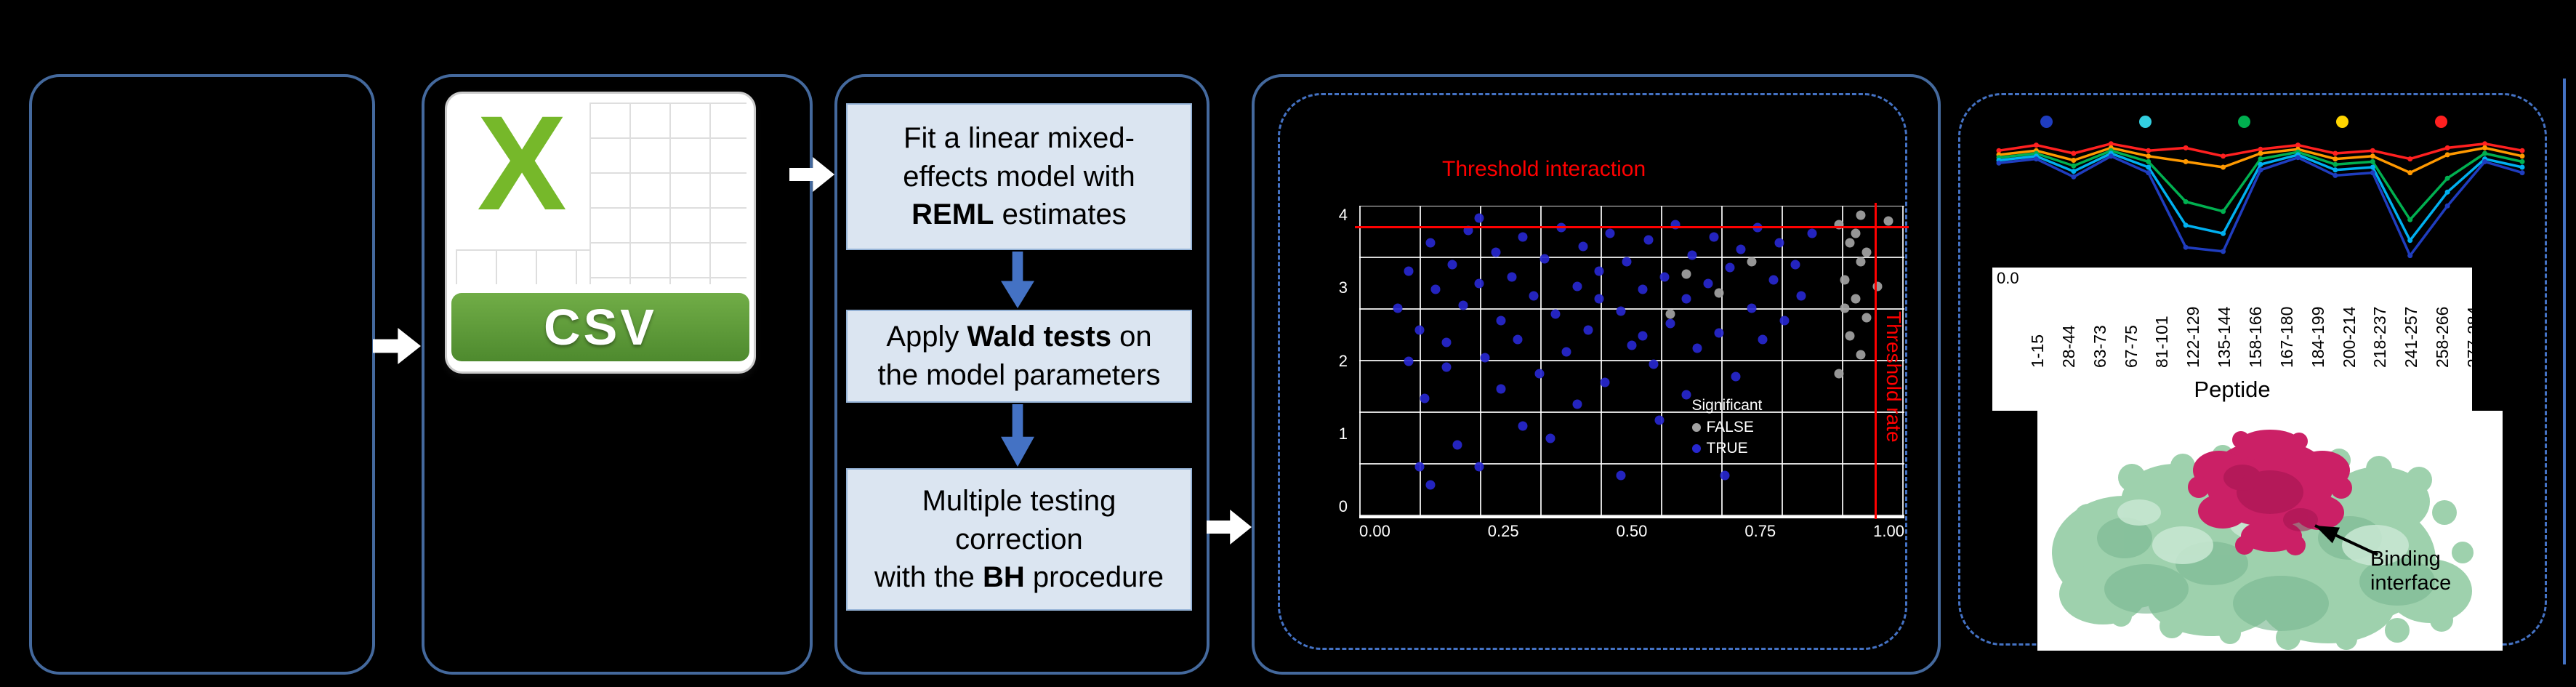  I want to click on y-tick-label: 0, so click(1343, 506).